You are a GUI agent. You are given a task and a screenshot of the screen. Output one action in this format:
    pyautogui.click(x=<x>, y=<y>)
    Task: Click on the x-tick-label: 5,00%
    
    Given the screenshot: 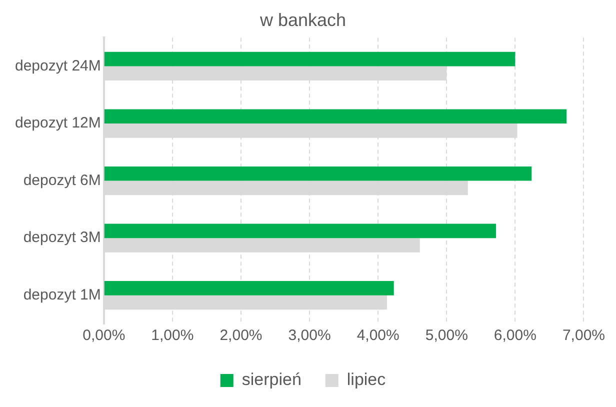 What is the action you would take?
    pyautogui.click(x=446, y=335)
    